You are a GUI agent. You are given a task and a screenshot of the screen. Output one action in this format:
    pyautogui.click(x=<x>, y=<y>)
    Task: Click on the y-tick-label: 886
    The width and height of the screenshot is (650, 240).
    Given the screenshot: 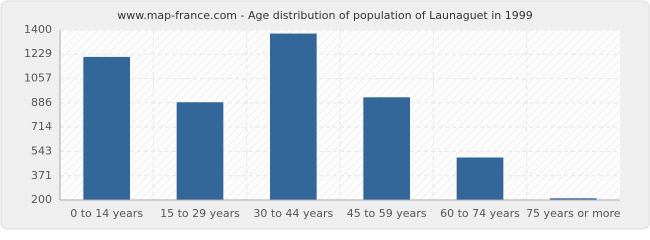 What is the action you would take?
    pyautogui.click(x=41, y=102)
    